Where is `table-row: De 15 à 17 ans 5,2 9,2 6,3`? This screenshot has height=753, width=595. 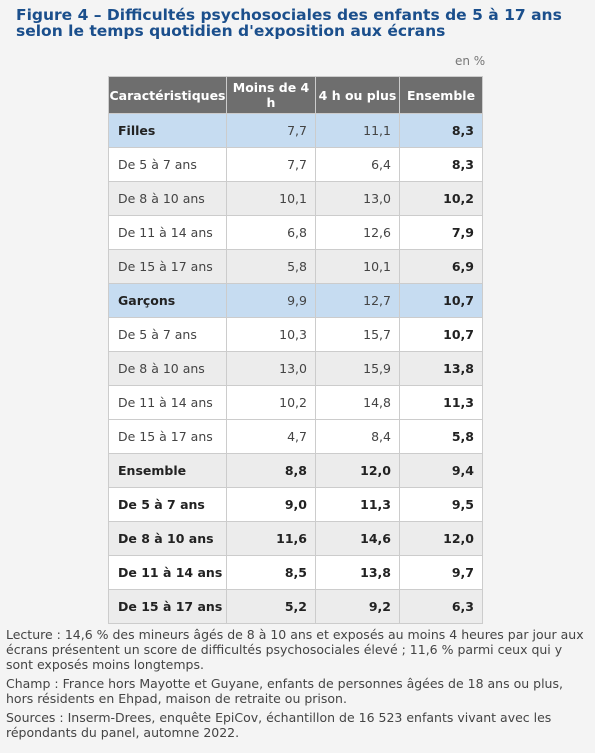 table-row: De 15 à 17 ans 5,2 9,2 6,3 is located at coordinates (295, 606).